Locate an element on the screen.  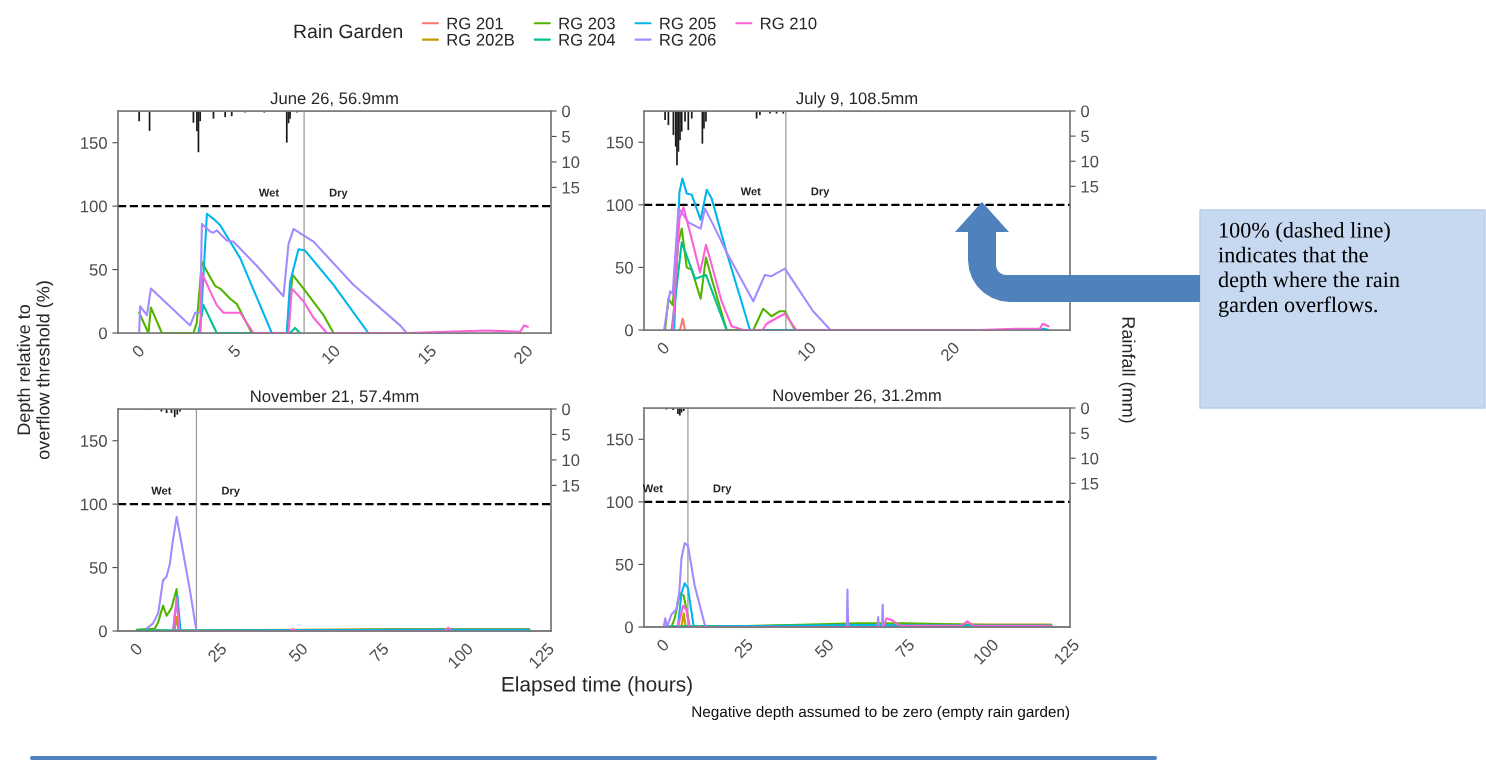
chart-title: November 21, 57.4mm is located at coordinates (335, 397).